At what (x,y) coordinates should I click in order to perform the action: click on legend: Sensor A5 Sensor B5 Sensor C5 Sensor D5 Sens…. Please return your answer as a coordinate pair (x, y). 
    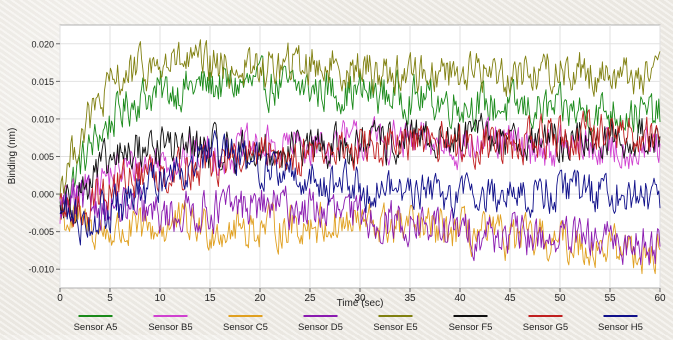
    Looking at the image, I should click on (358, 324).